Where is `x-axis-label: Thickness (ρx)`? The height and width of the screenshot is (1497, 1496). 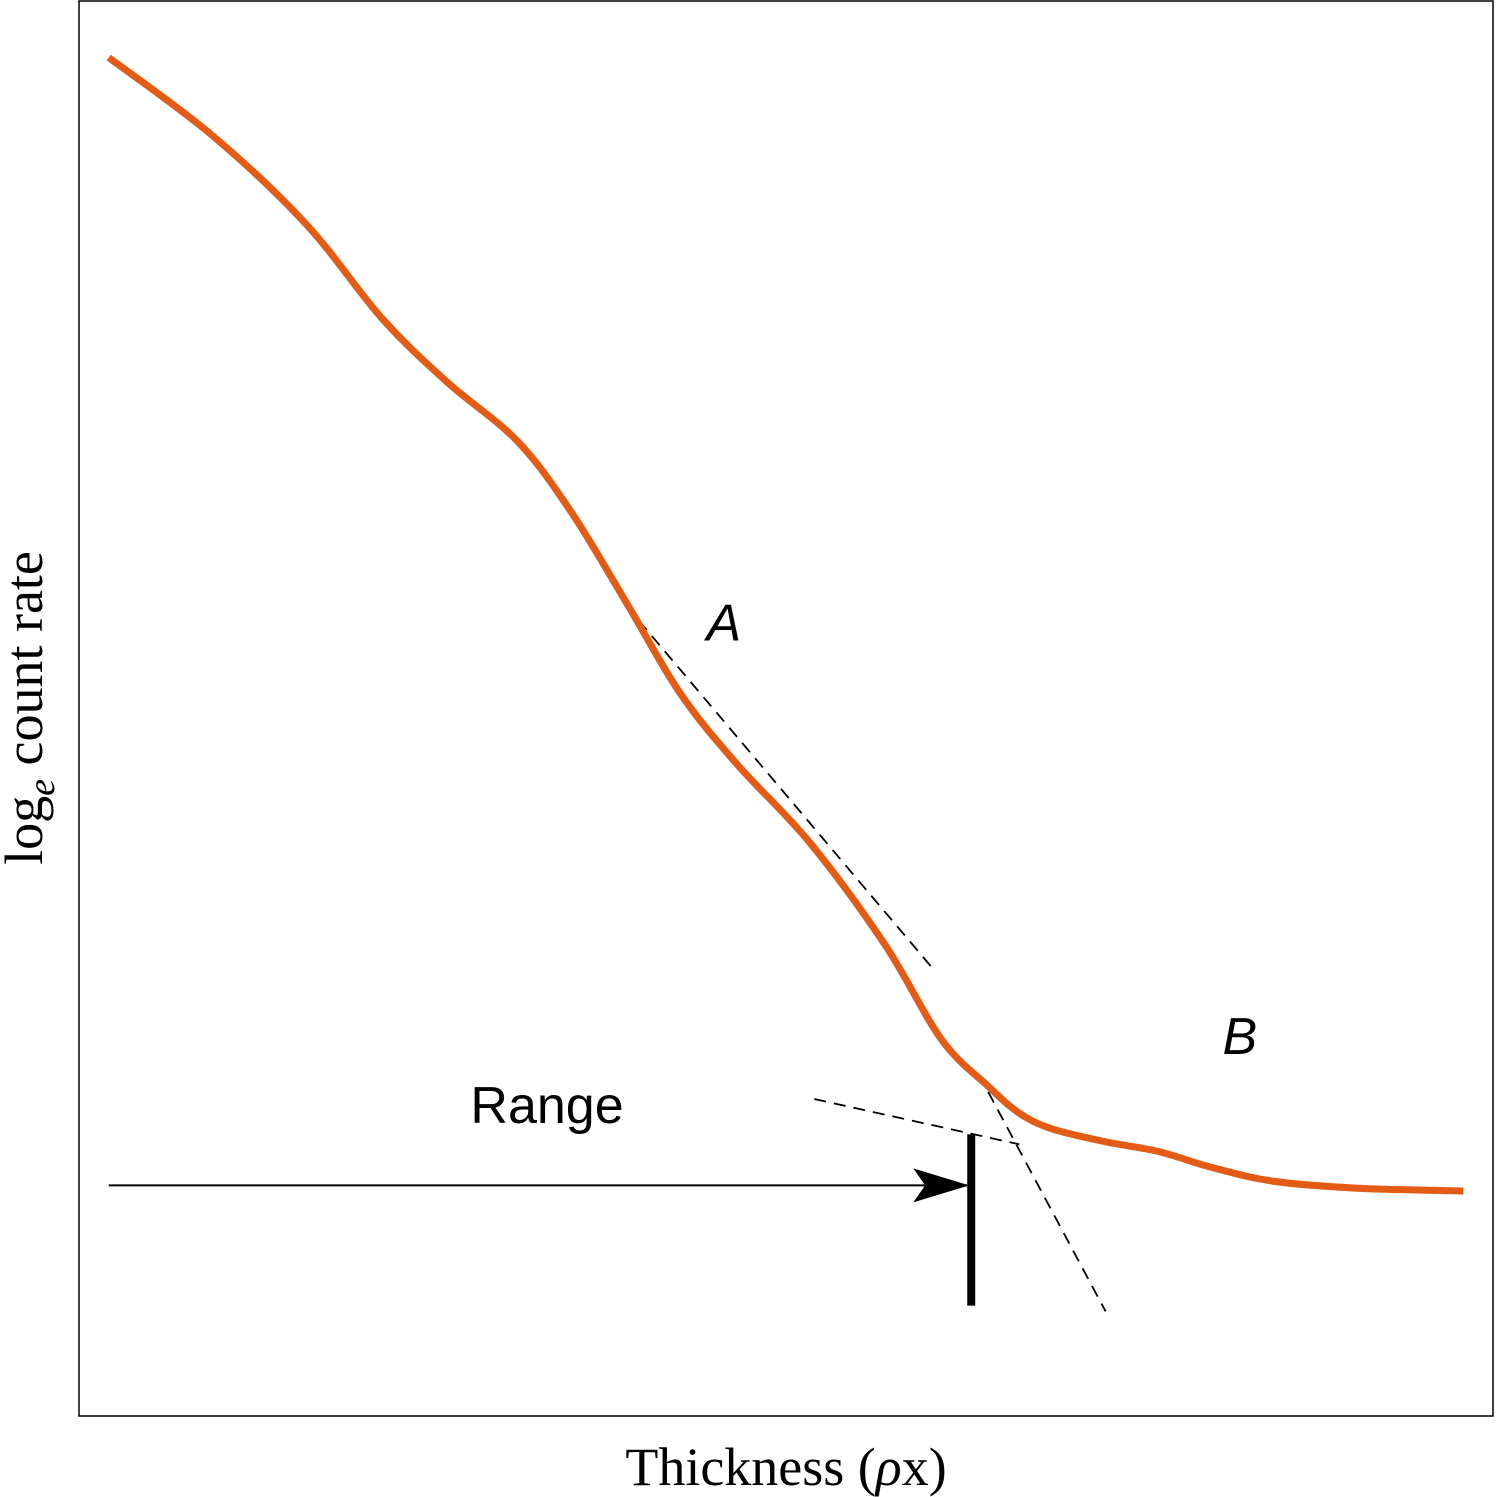
x-axis-label: Thickness (ρx) is located at coordinates (785, 1467).